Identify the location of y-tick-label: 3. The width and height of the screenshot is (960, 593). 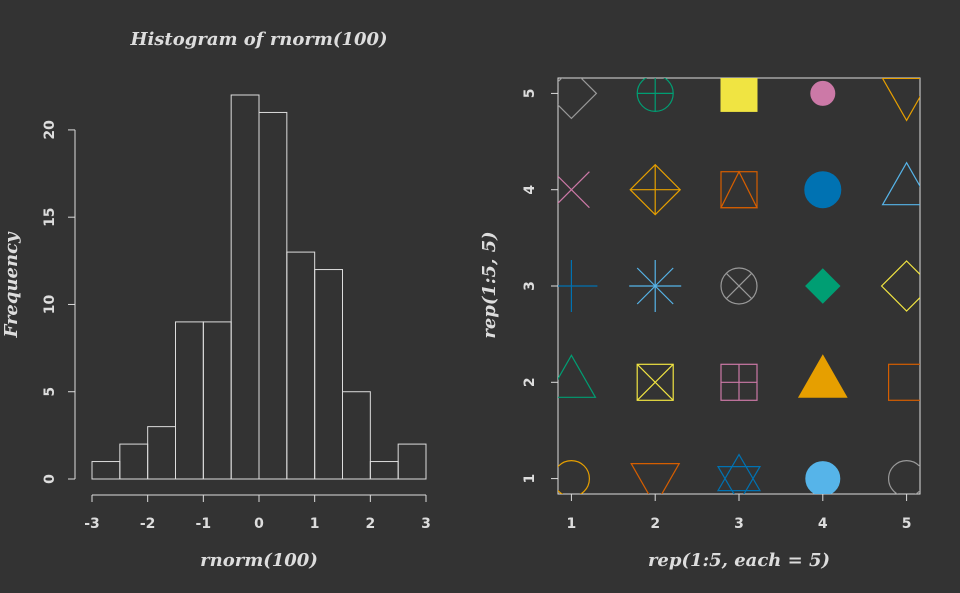
(530, 286).